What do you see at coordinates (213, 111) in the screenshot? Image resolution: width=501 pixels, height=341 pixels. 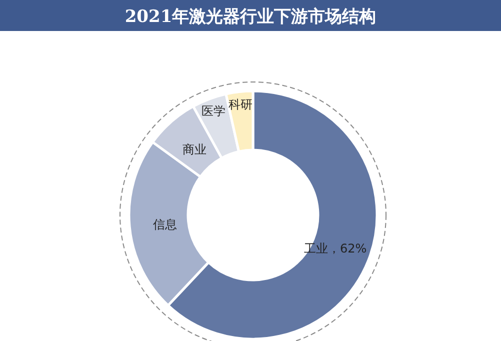 I see `slice-label: 医学` at bounding box center [213, 111].